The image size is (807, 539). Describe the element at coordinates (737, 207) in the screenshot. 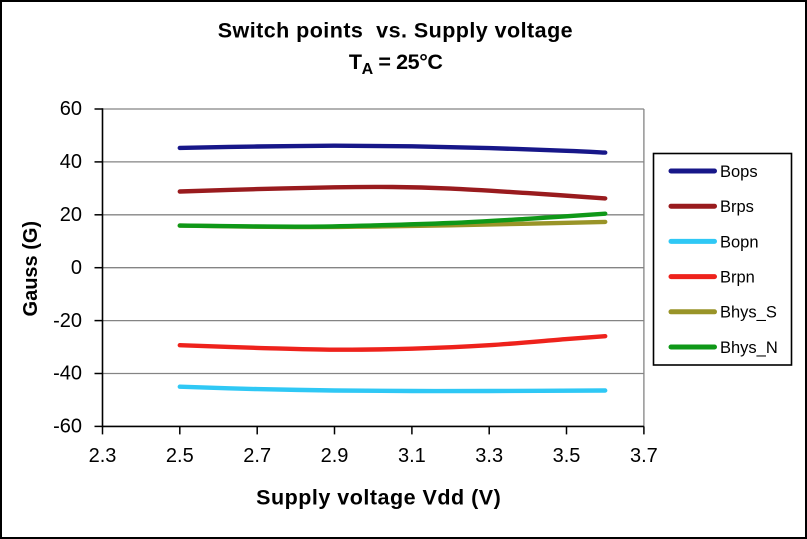

I see `svg-text: Brps` at that location.